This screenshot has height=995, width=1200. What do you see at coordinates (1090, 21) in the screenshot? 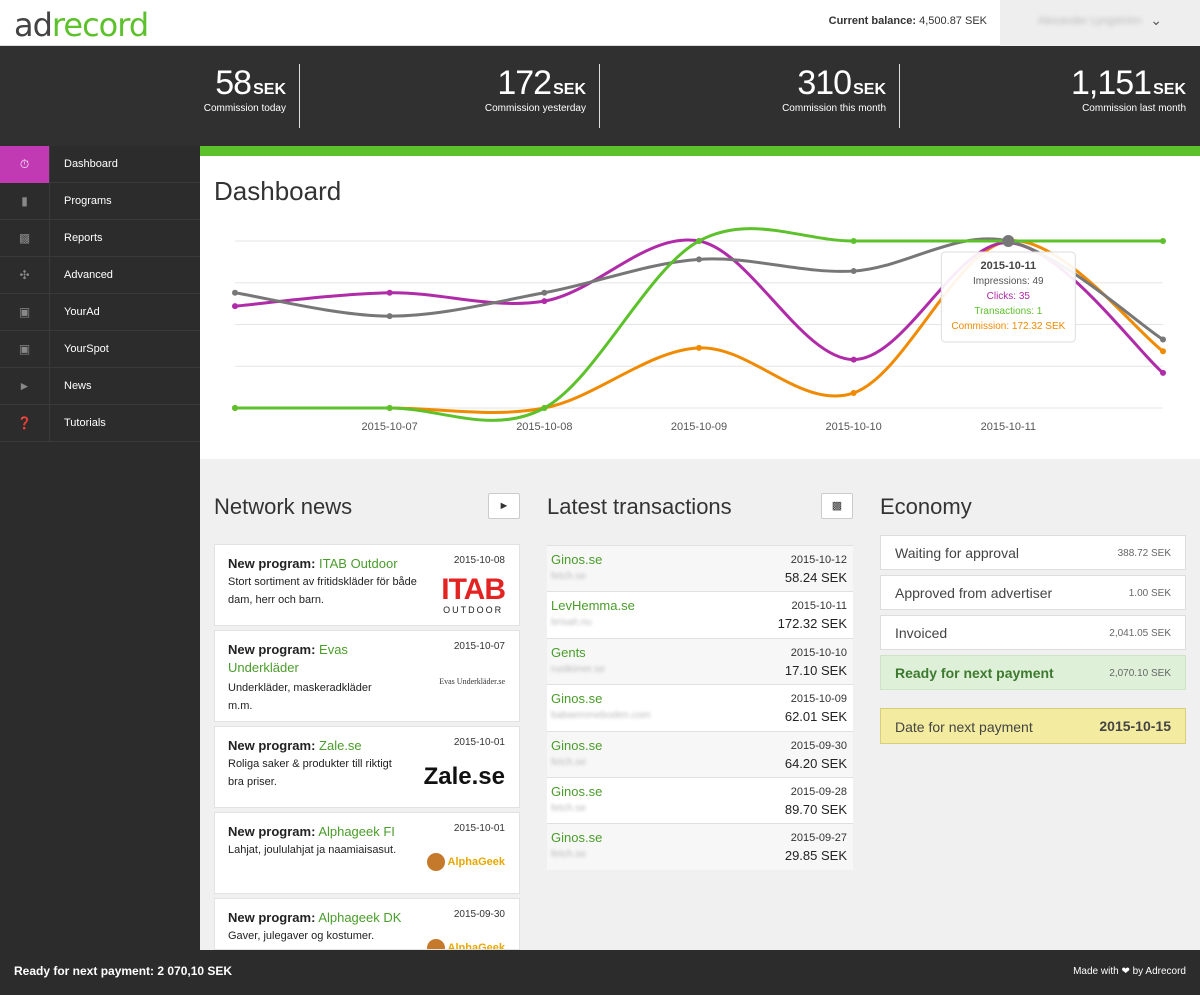
I see `user-name: Alexander Lyngström` at bounding box center [1090, 21].